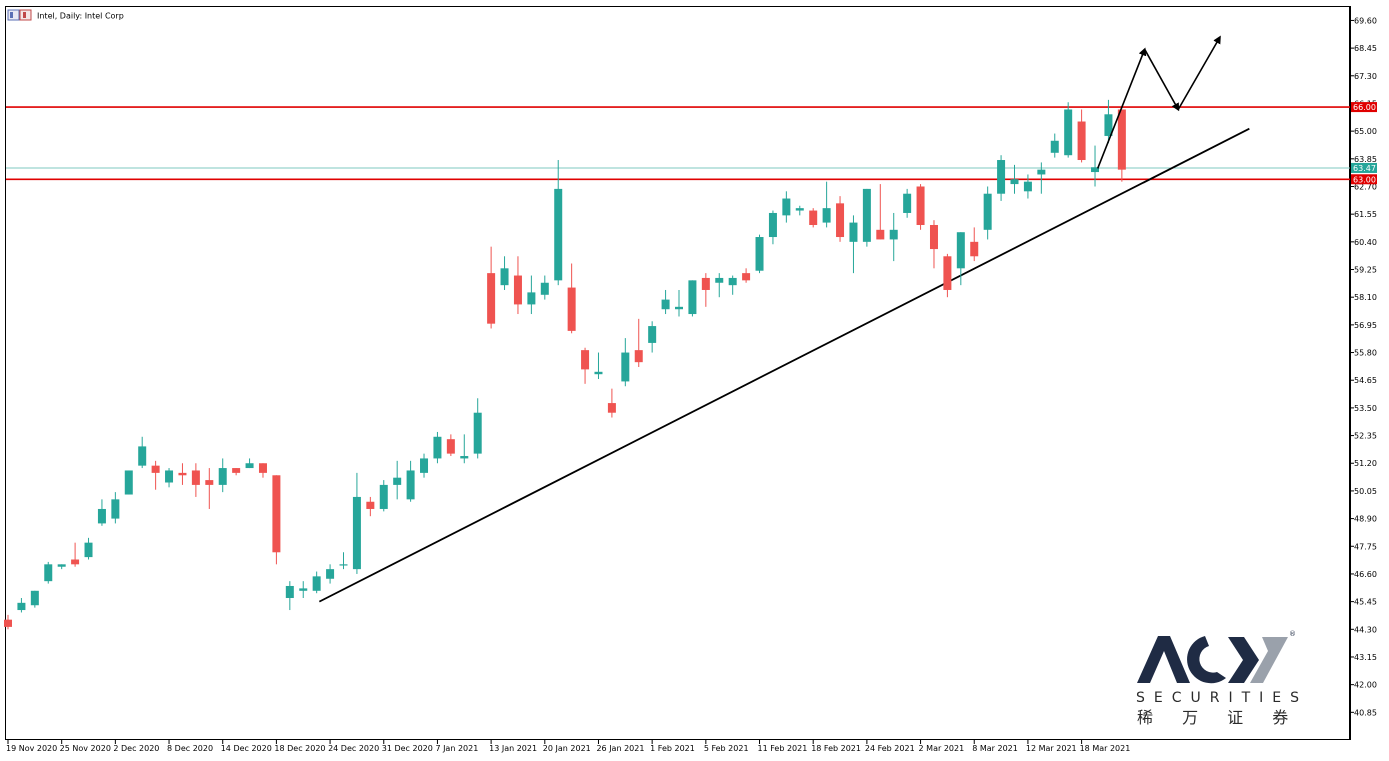  What do you see at coordinates (80, 16) in the screenshot?
I see `chart-title: Intel, Daily: Intel Corp` at bounding box center [80, 16].